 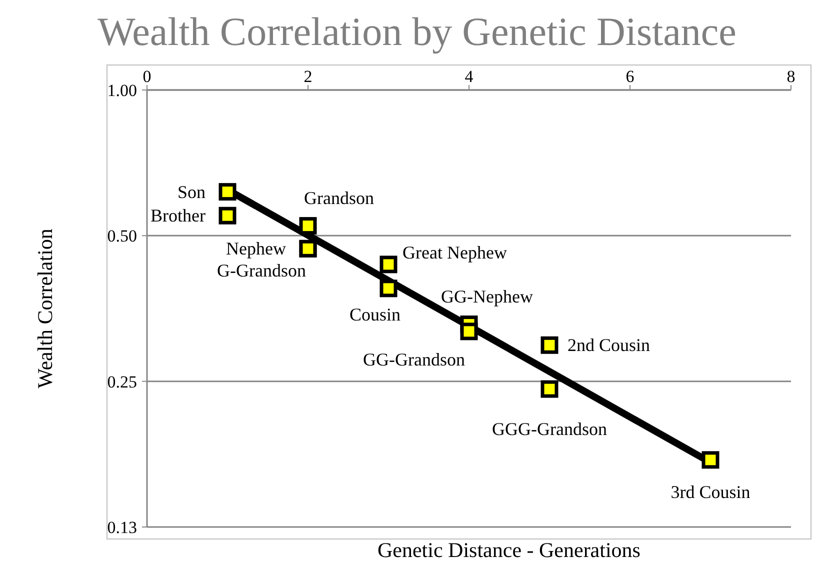 What do you see at coordinates (374, 314) in the screenshot?
I see `annotation: Cousin` at bounding box center [374, 314].